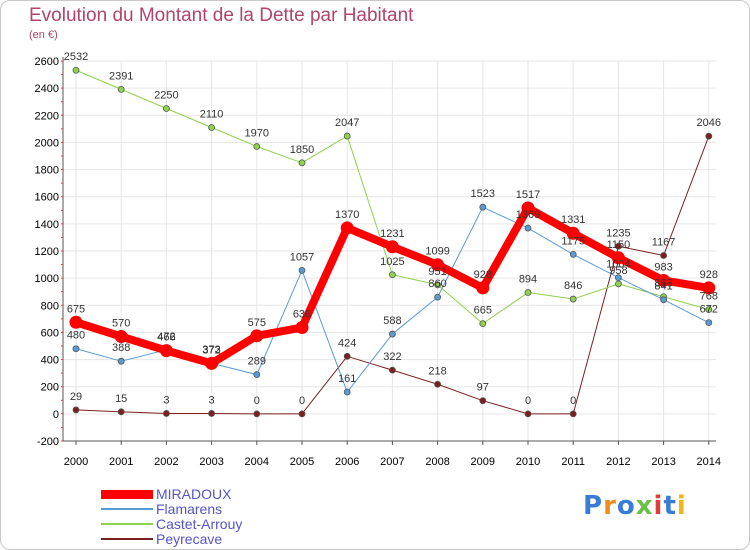 This screenshot has width=750, height=550. Describe the element at coordinates (47, 225) in the screenshot. I see `y-tick-label: 1400` at that location.